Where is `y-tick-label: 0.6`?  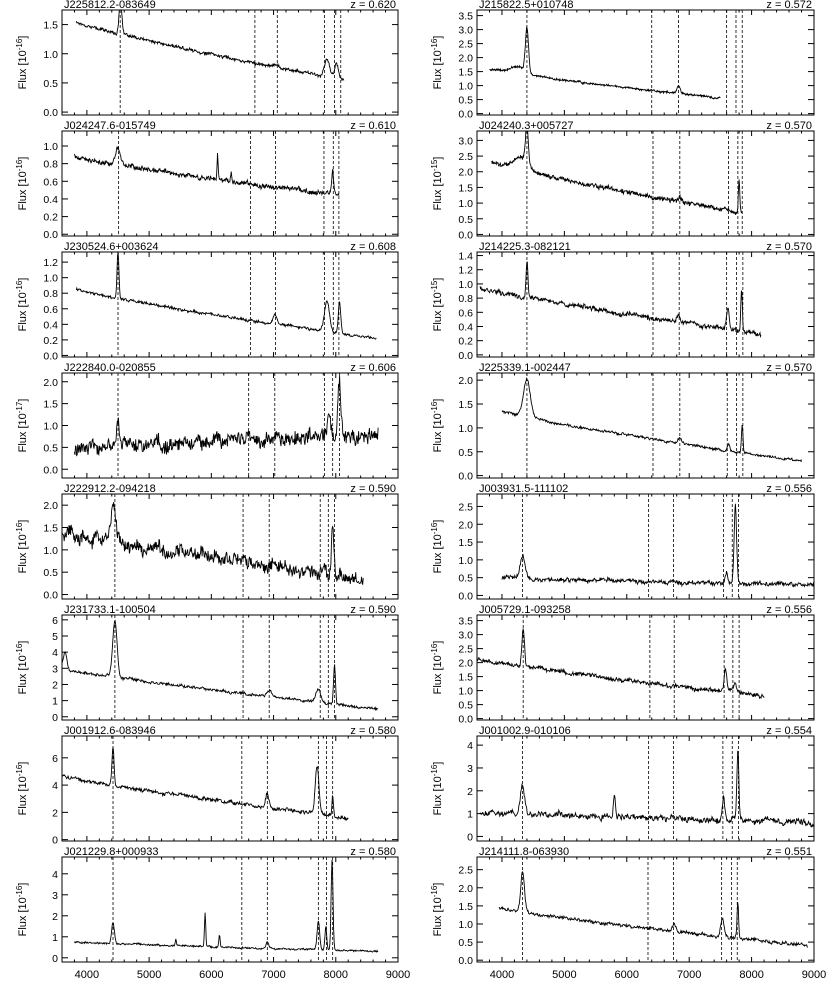
y-tick-label: 0.6 is located at coordinates (50, 310).